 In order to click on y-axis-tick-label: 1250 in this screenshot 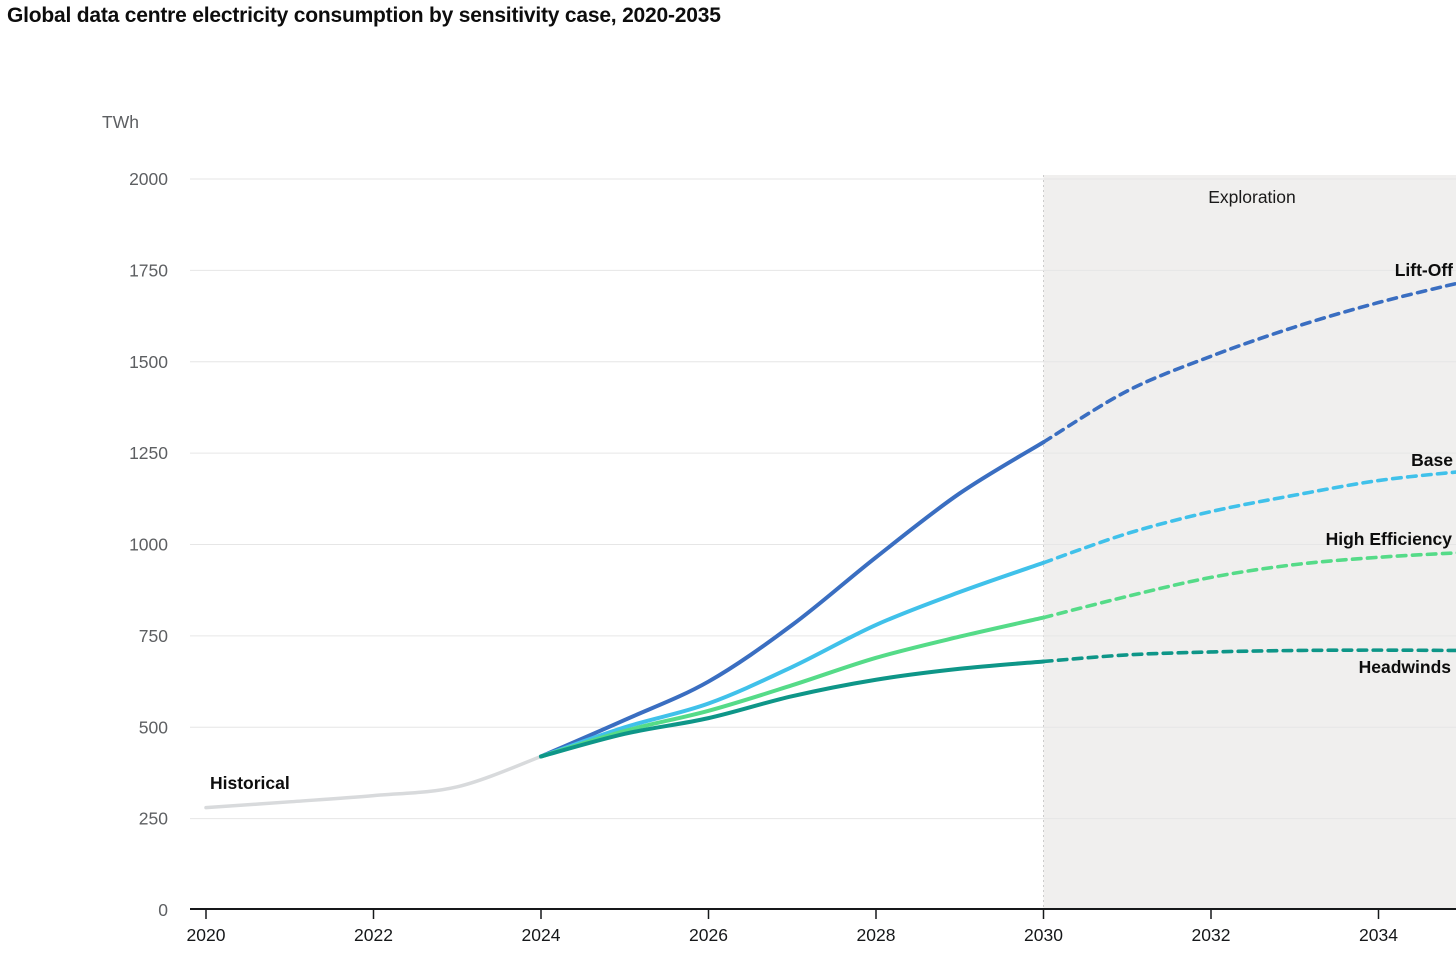, I will do `click(148, 453)`.